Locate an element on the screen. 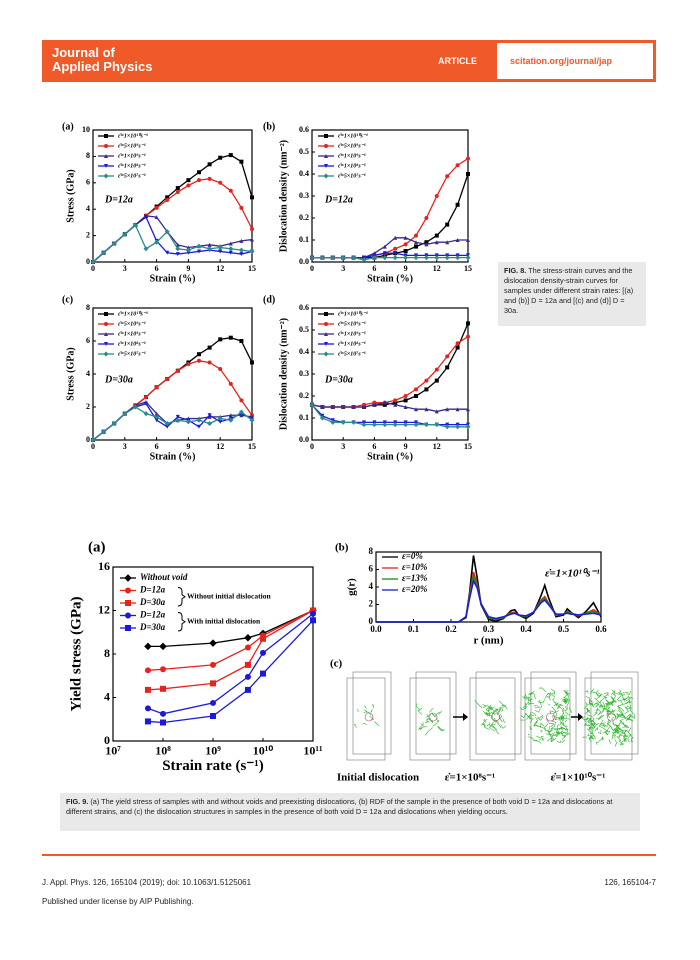  x-tick-label: 9 is located at coordinates (188, 446).